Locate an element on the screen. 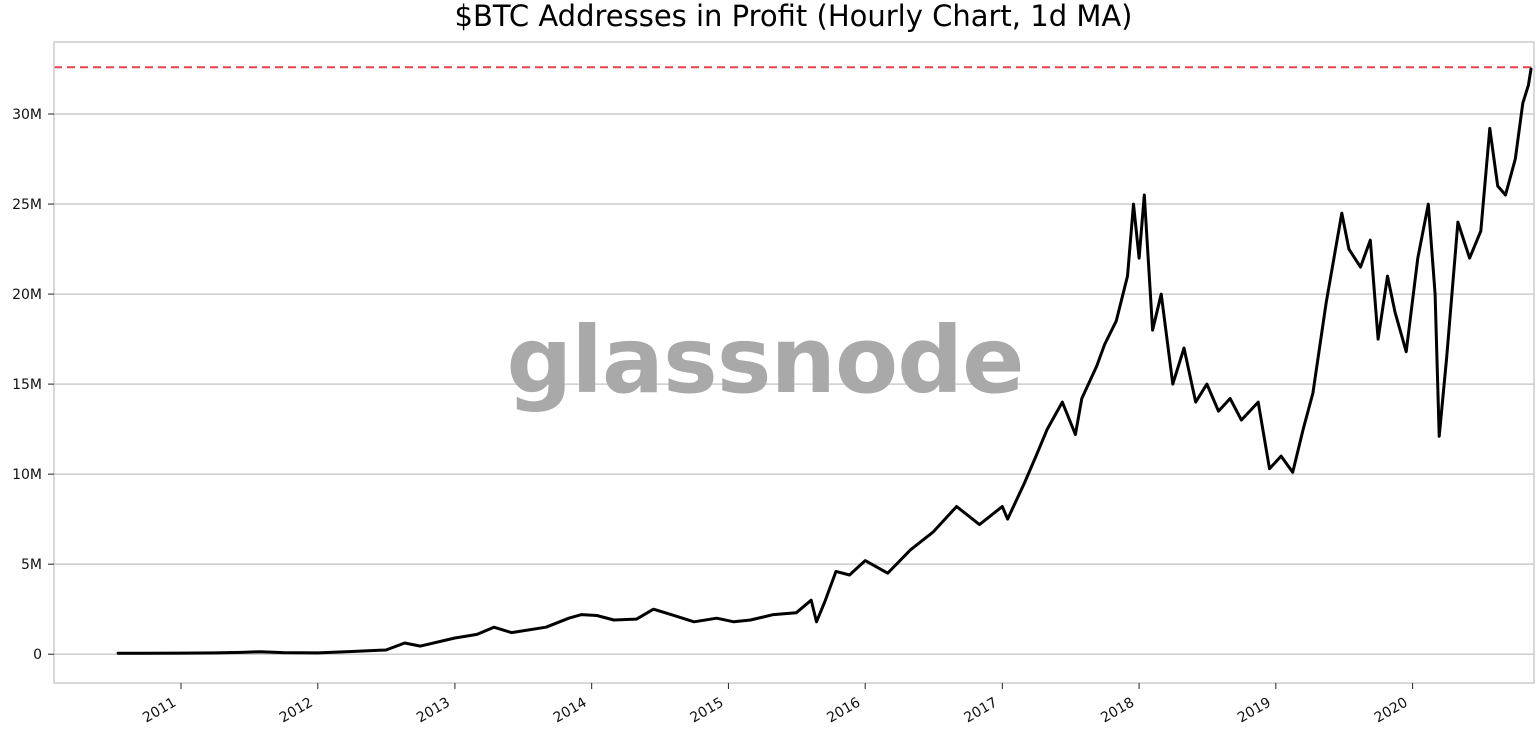 The width and height of the screenshot is (1536, 735). x-tick-label: 2019 is located at coordinates (1254, 711).